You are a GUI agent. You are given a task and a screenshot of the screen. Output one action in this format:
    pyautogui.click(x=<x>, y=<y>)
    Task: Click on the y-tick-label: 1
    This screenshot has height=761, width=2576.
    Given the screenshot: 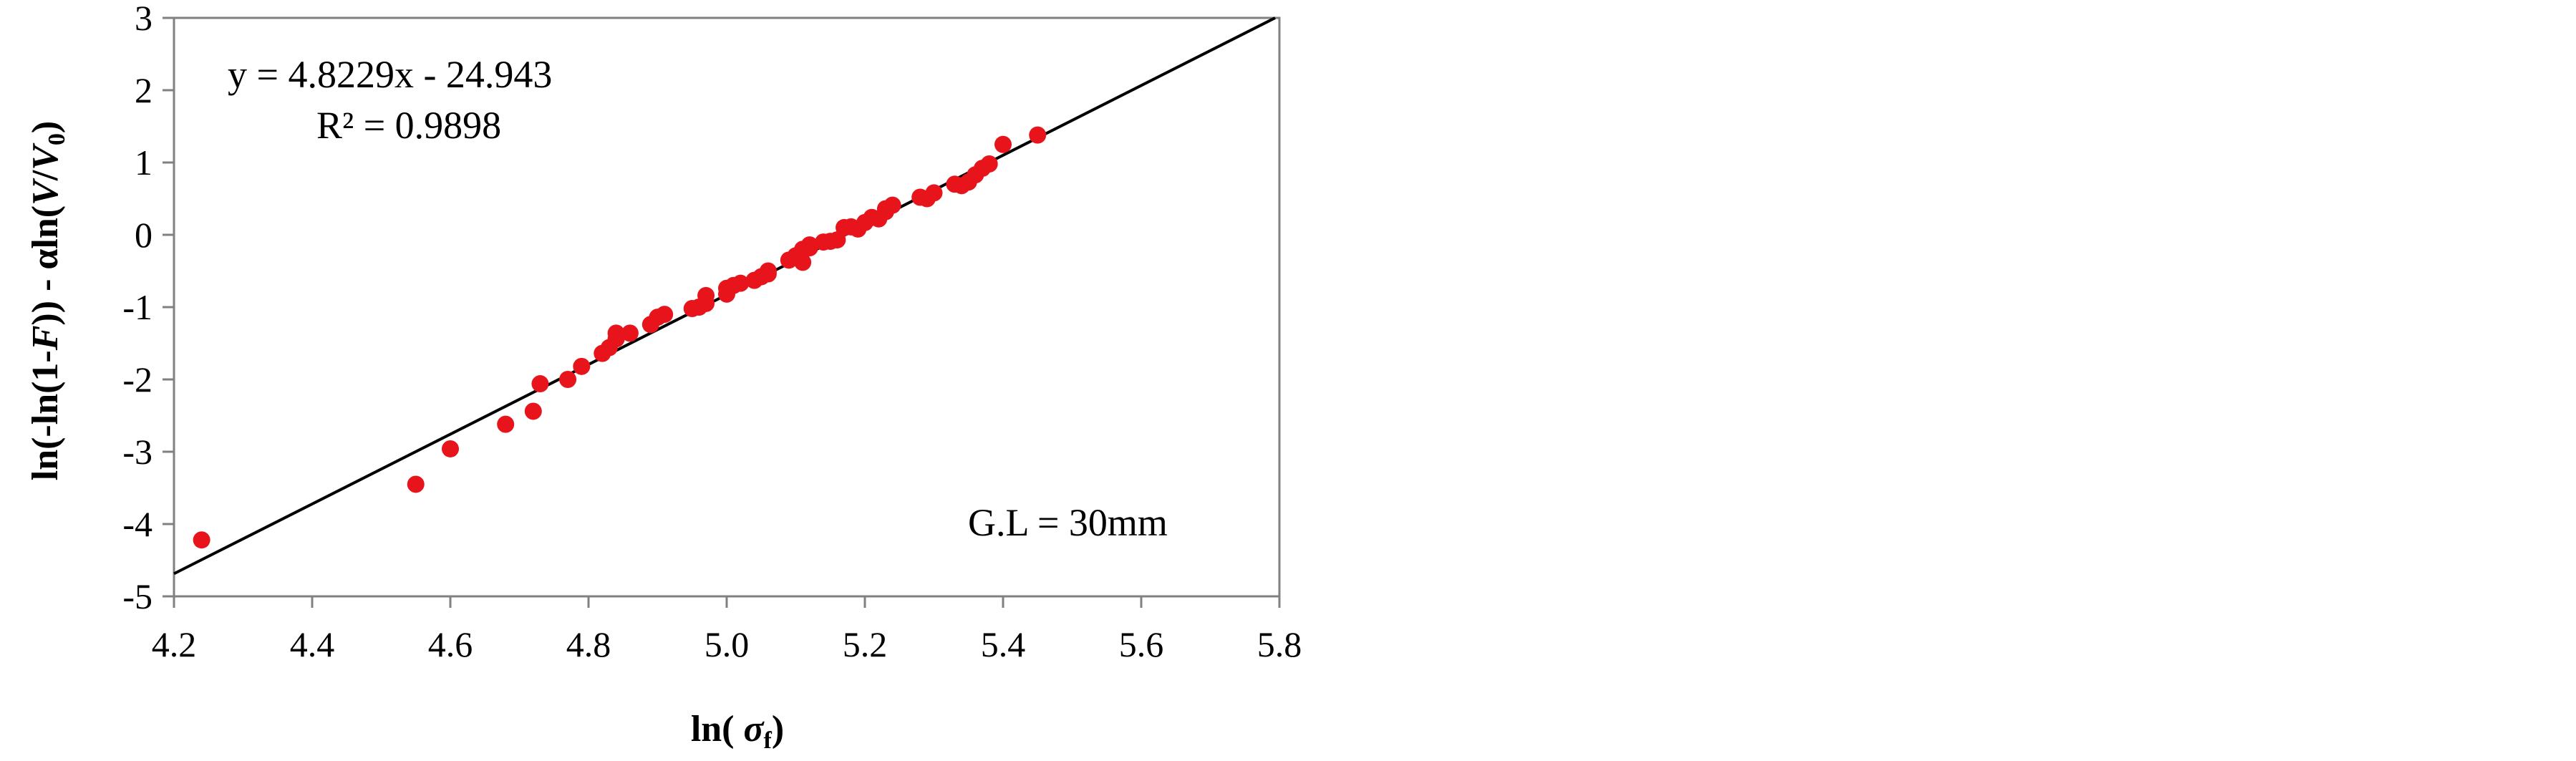 What is the action you would take?
    pyautogui.click(x=143, y=162)
    